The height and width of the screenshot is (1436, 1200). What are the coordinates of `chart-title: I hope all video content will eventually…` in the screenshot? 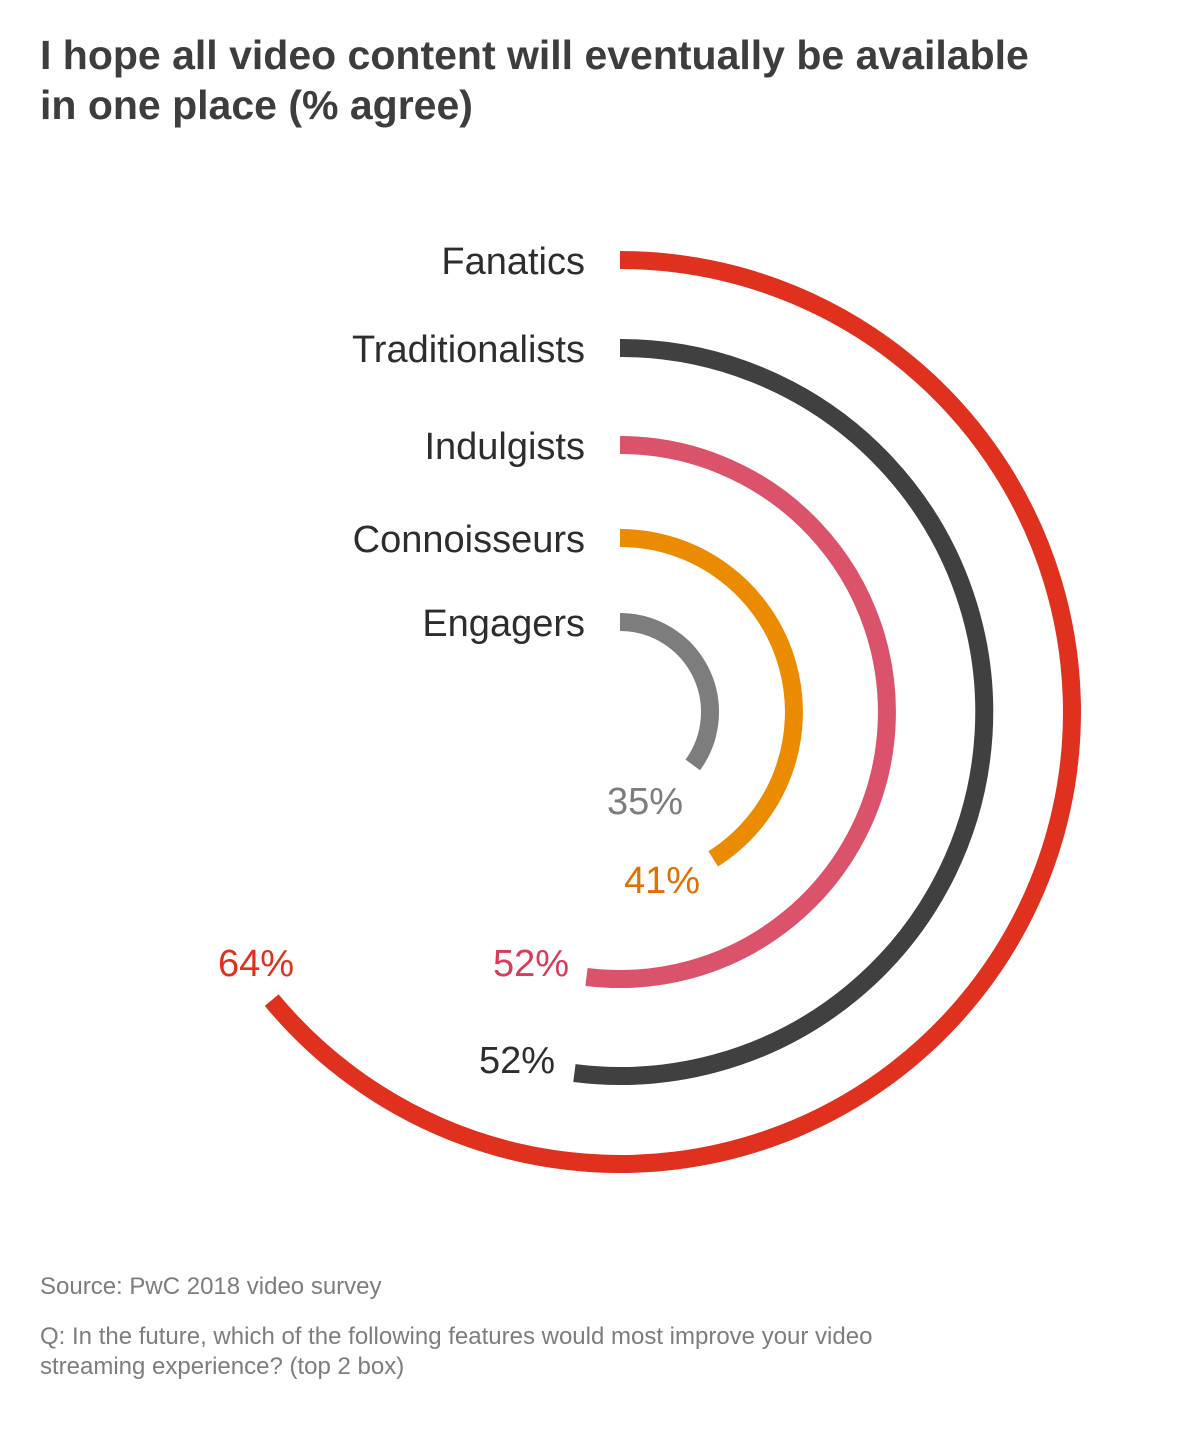 It's located at (534, 80).